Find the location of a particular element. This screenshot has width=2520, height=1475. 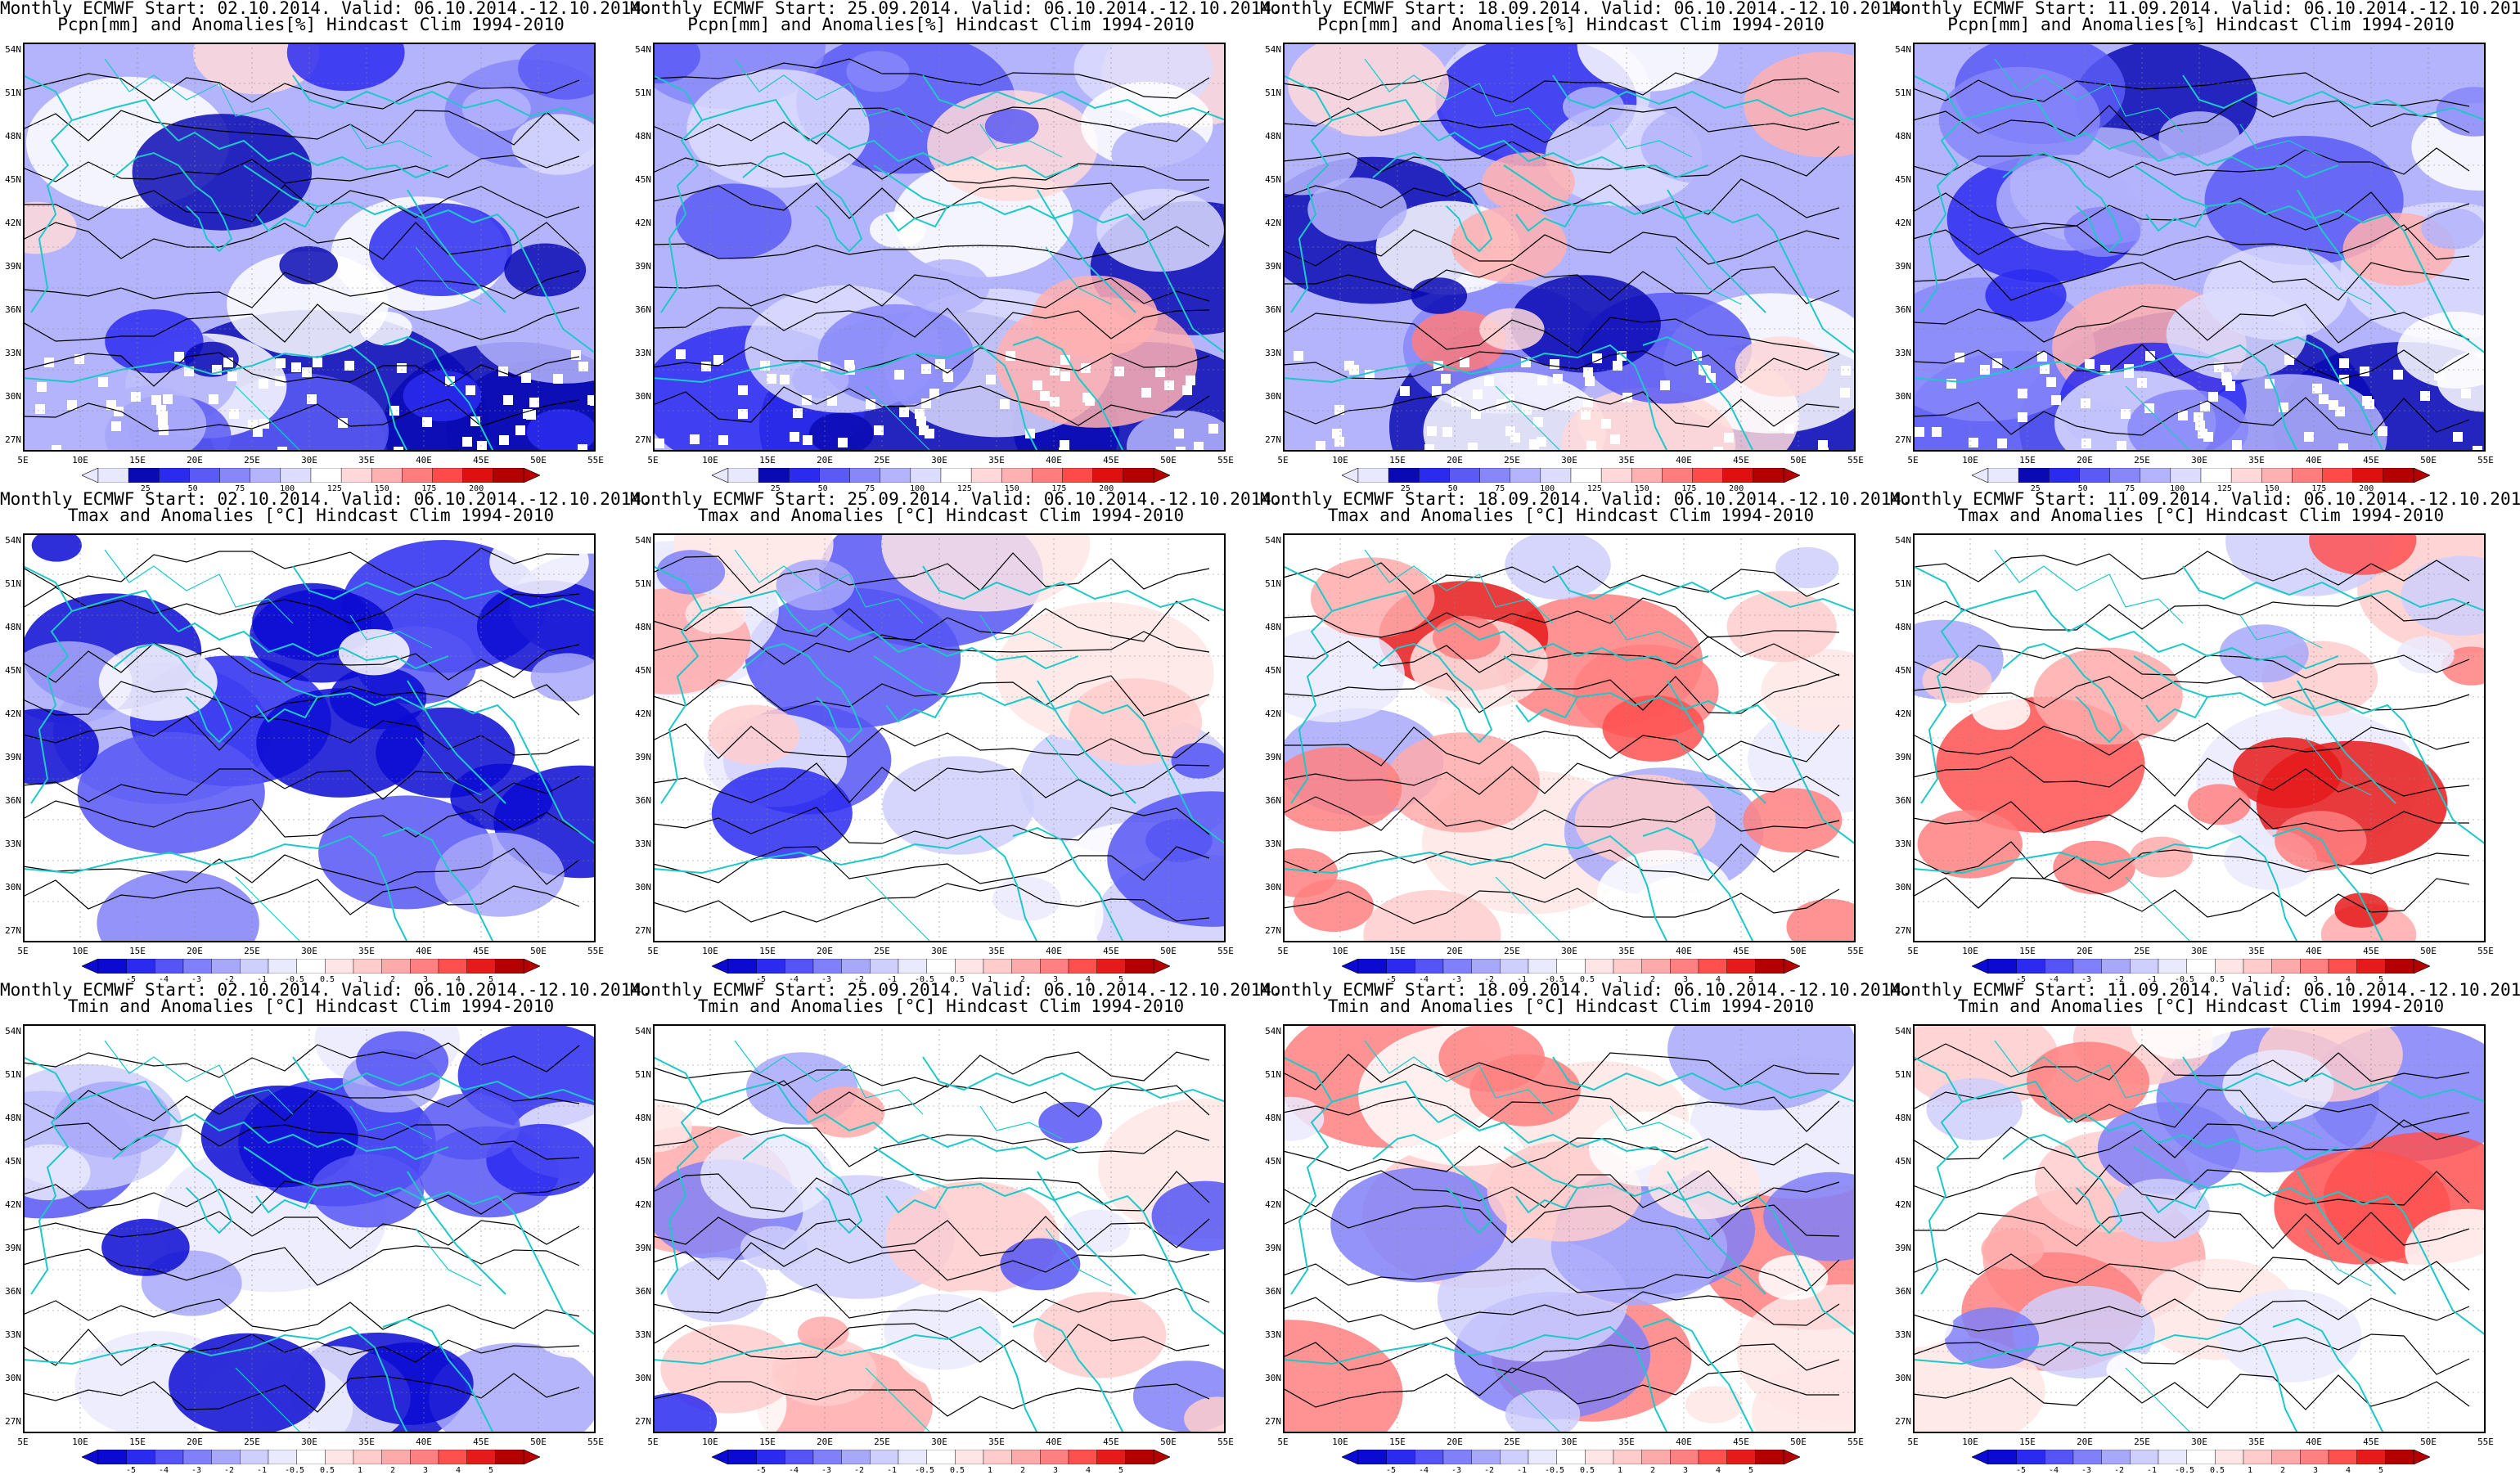

anomaly-field is located at coordinates (310, 248).